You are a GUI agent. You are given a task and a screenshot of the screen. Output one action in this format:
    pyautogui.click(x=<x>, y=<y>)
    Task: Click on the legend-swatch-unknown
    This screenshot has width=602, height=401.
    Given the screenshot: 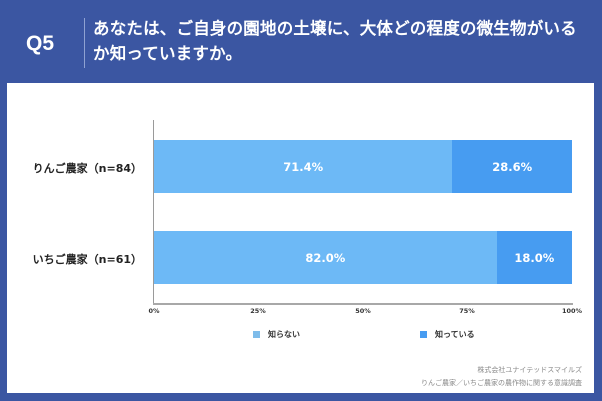 What is the action you would take?
    pyautogui.click(x=256, y=334)
    